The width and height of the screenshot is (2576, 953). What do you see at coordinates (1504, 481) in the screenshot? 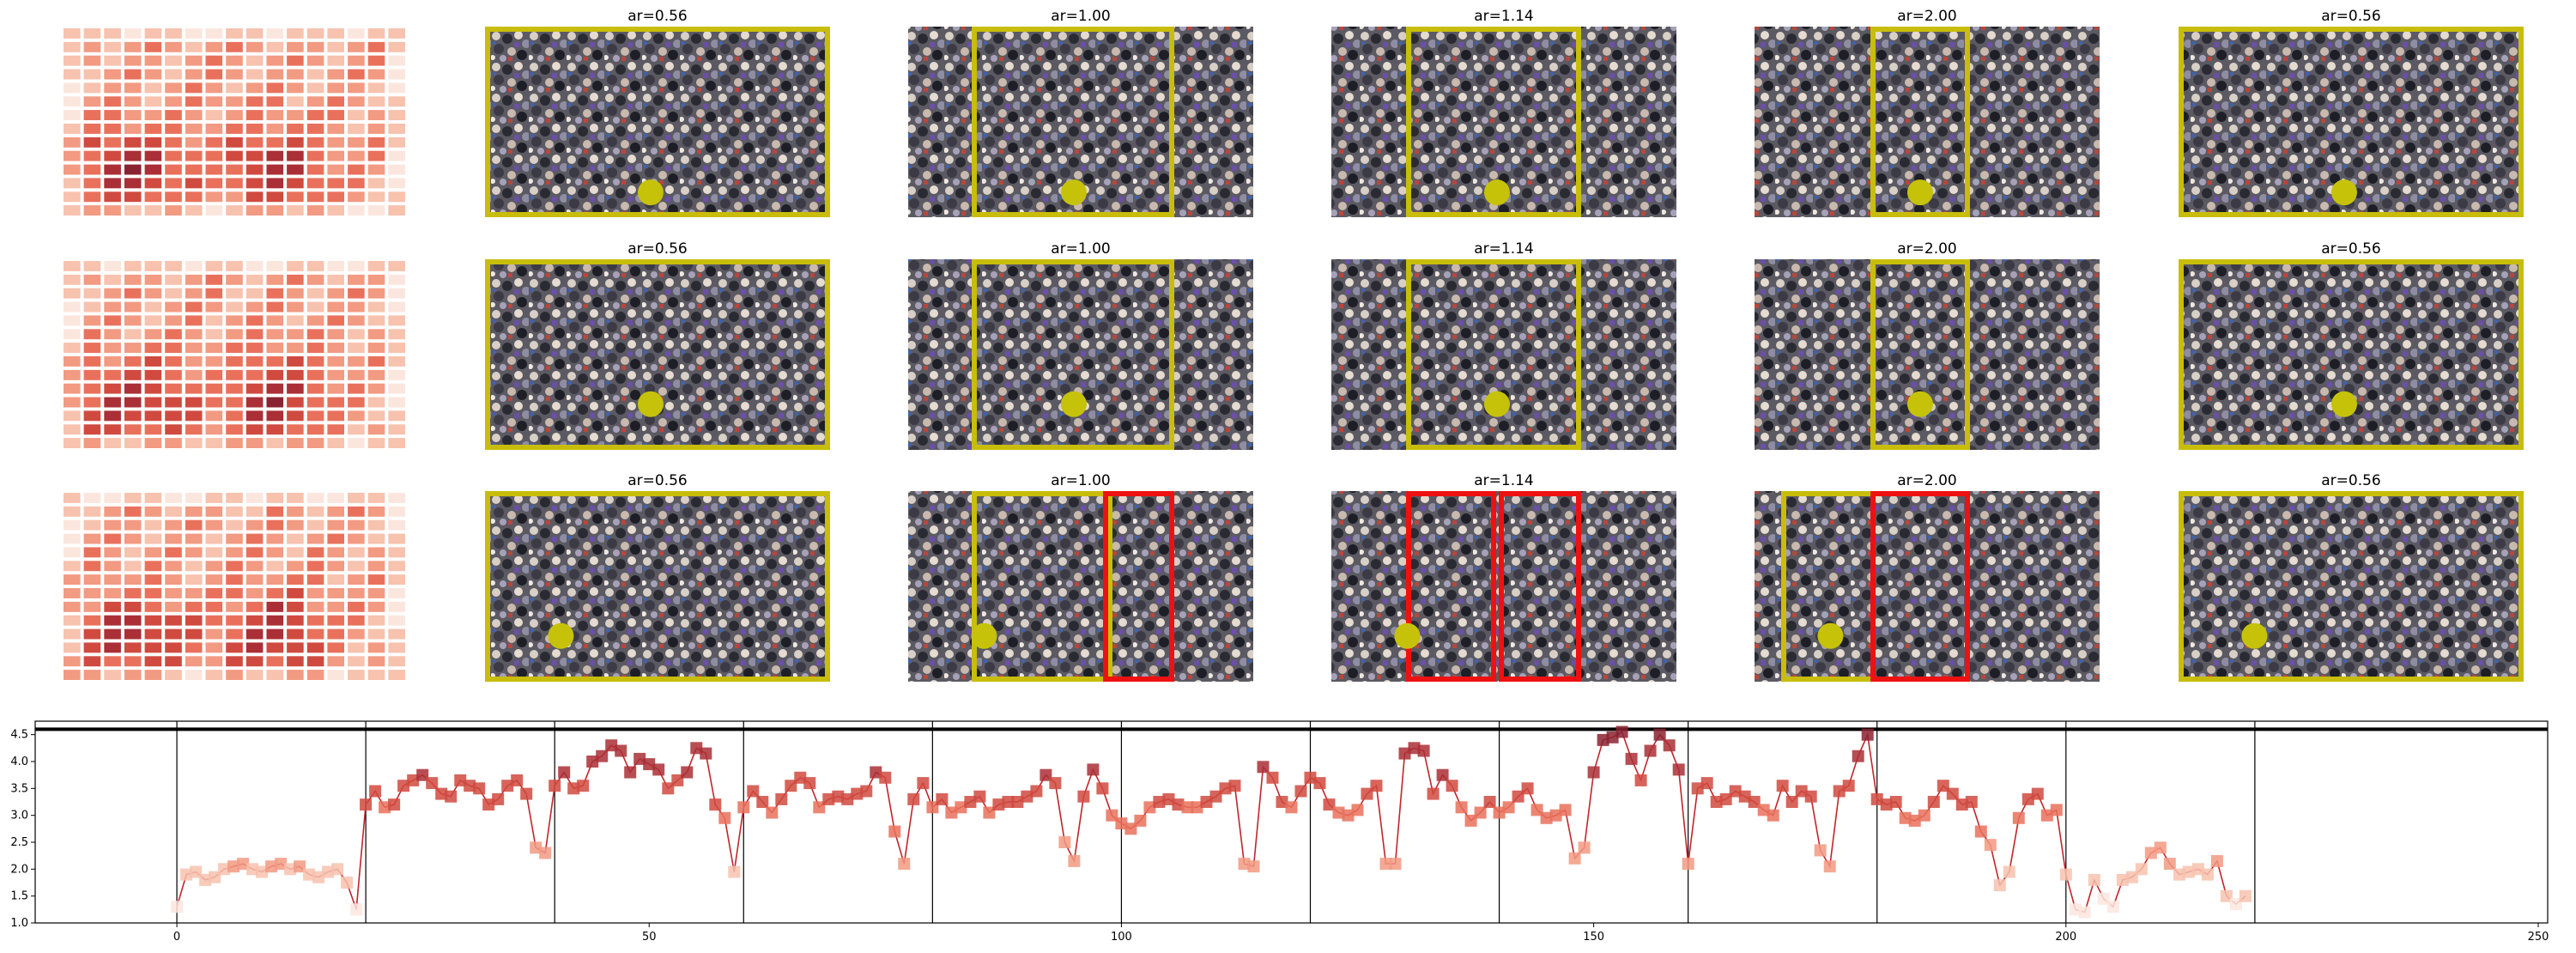
I see `panel-title: ar=1.14` at bounding box center [1504, 481].